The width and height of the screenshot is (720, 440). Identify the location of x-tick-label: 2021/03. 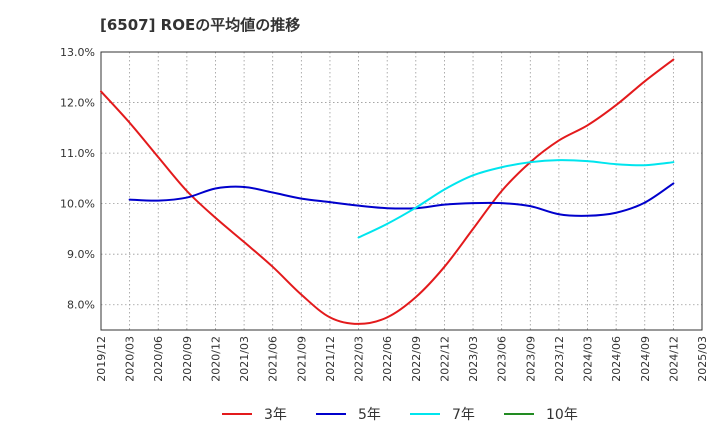
(244, 359).